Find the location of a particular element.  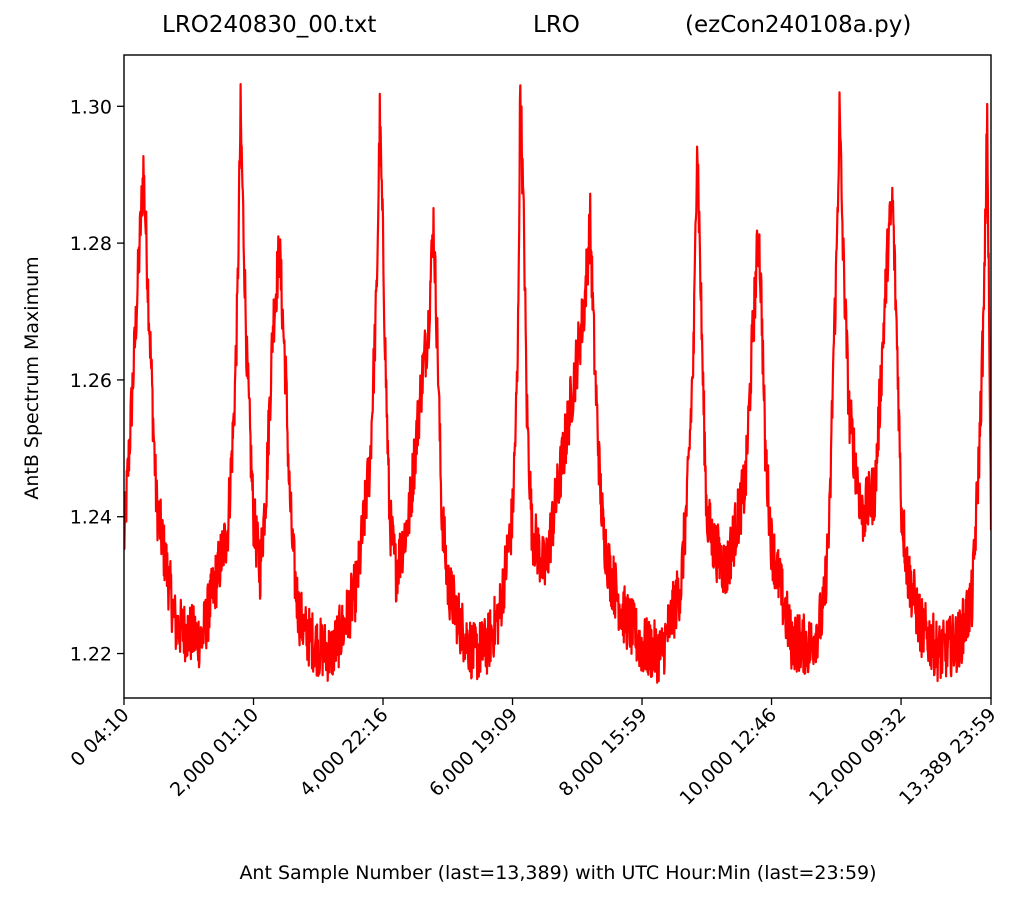

y-tick-label: 1.26 is located at coordinates (91, 381).